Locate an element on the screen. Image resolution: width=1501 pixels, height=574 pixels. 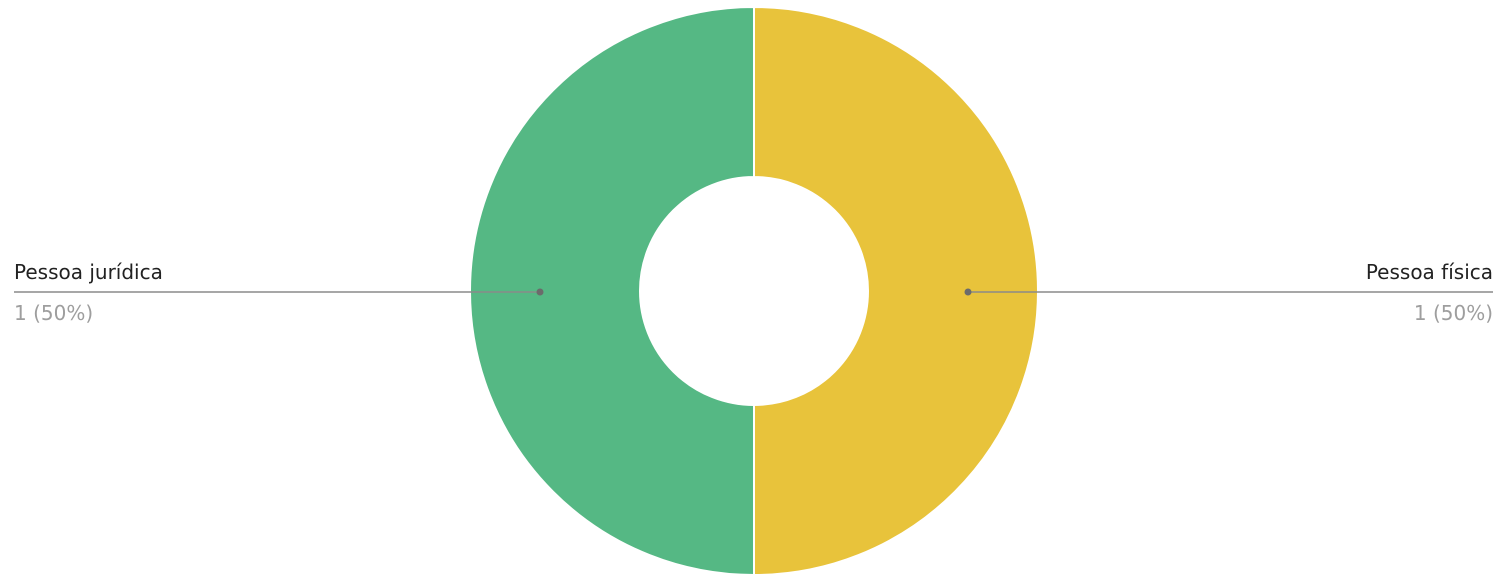
slice-value-pessoa-fisica: 1 (50%) is located at coordinates (1453, 313).